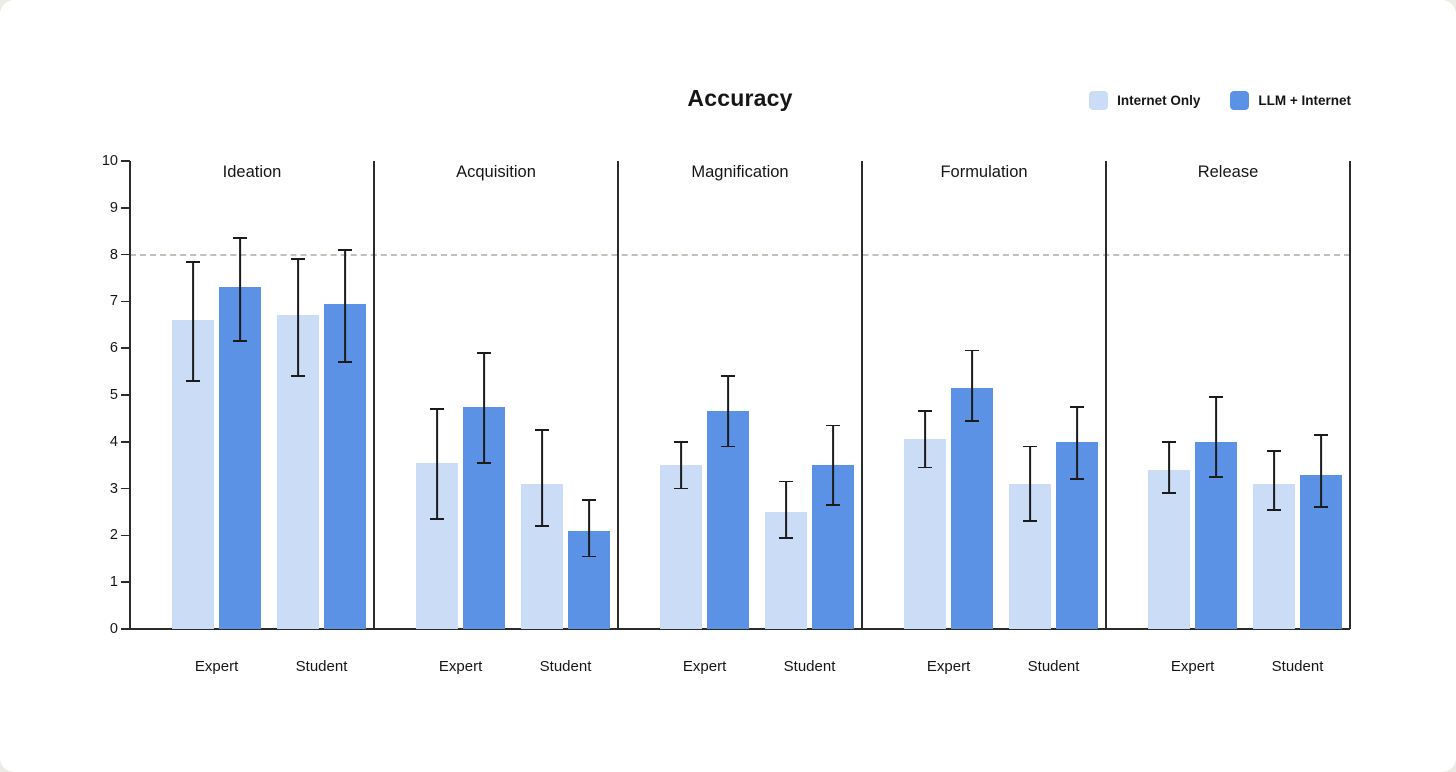 The image size is (1456, 772). What do you see at coordinates (240, 458) in the screenshot?
I see `bar-ideation-expert-llm-internet` at bounding box center [240, 458].